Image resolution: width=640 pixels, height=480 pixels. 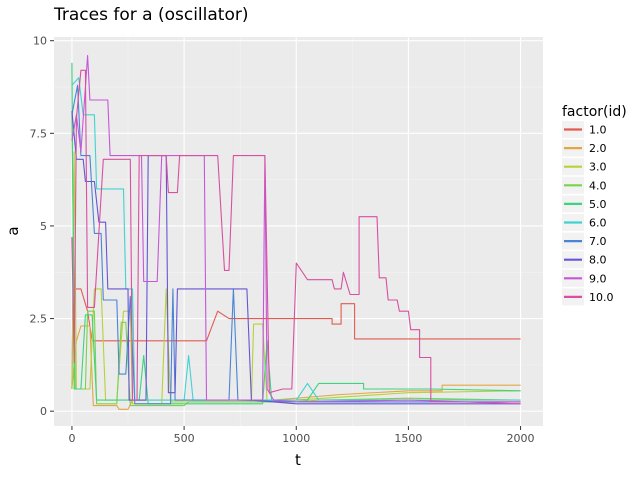 What do you see at coordinates (598, 167) in the screenshot?
I see `legend-label-3.0: 3.0` at bounding box center [598, 167].